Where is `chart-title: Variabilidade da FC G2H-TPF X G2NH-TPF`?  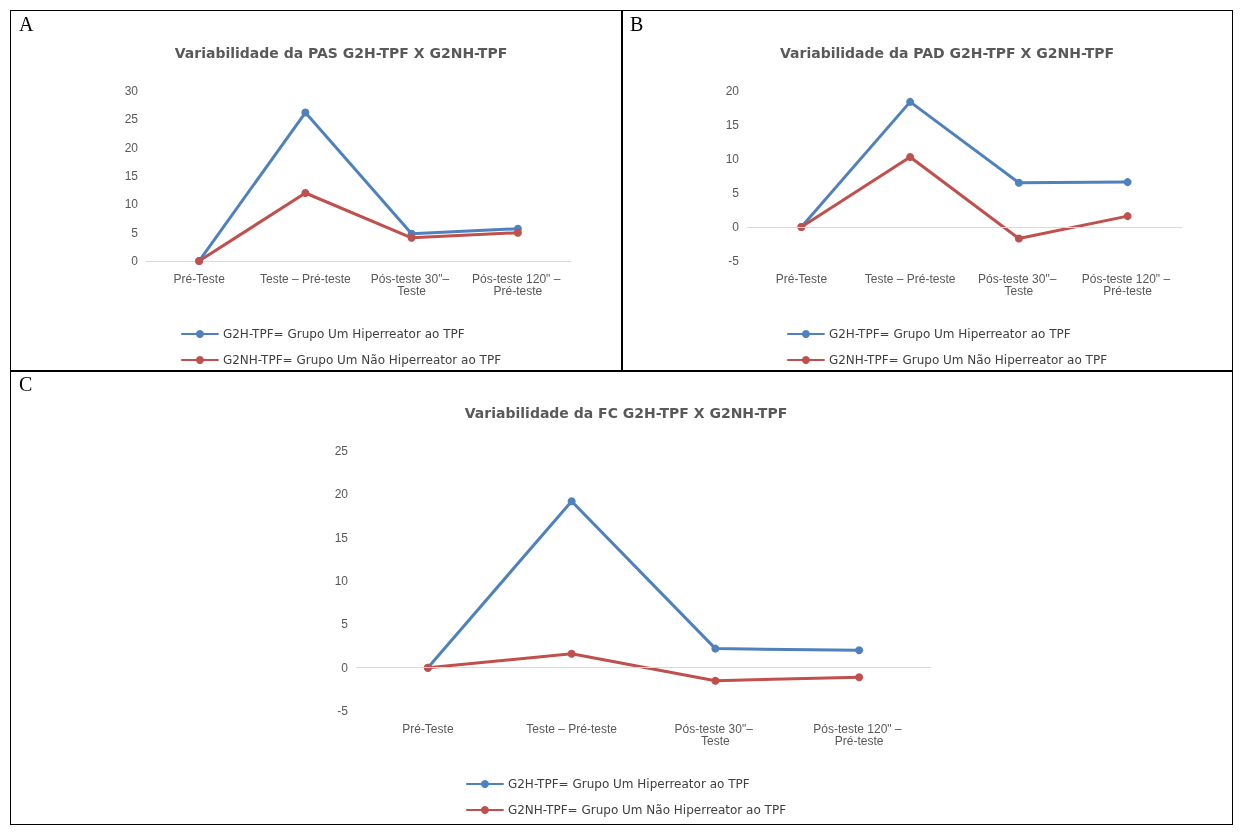
chart-title: Variabilidade da FC G2H-TPF X G2NH-TPF is located at coordinates (626, 413).